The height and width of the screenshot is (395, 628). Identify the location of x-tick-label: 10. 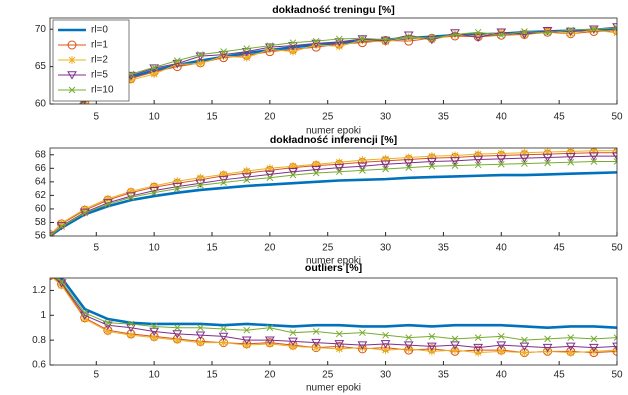
(155, 117).